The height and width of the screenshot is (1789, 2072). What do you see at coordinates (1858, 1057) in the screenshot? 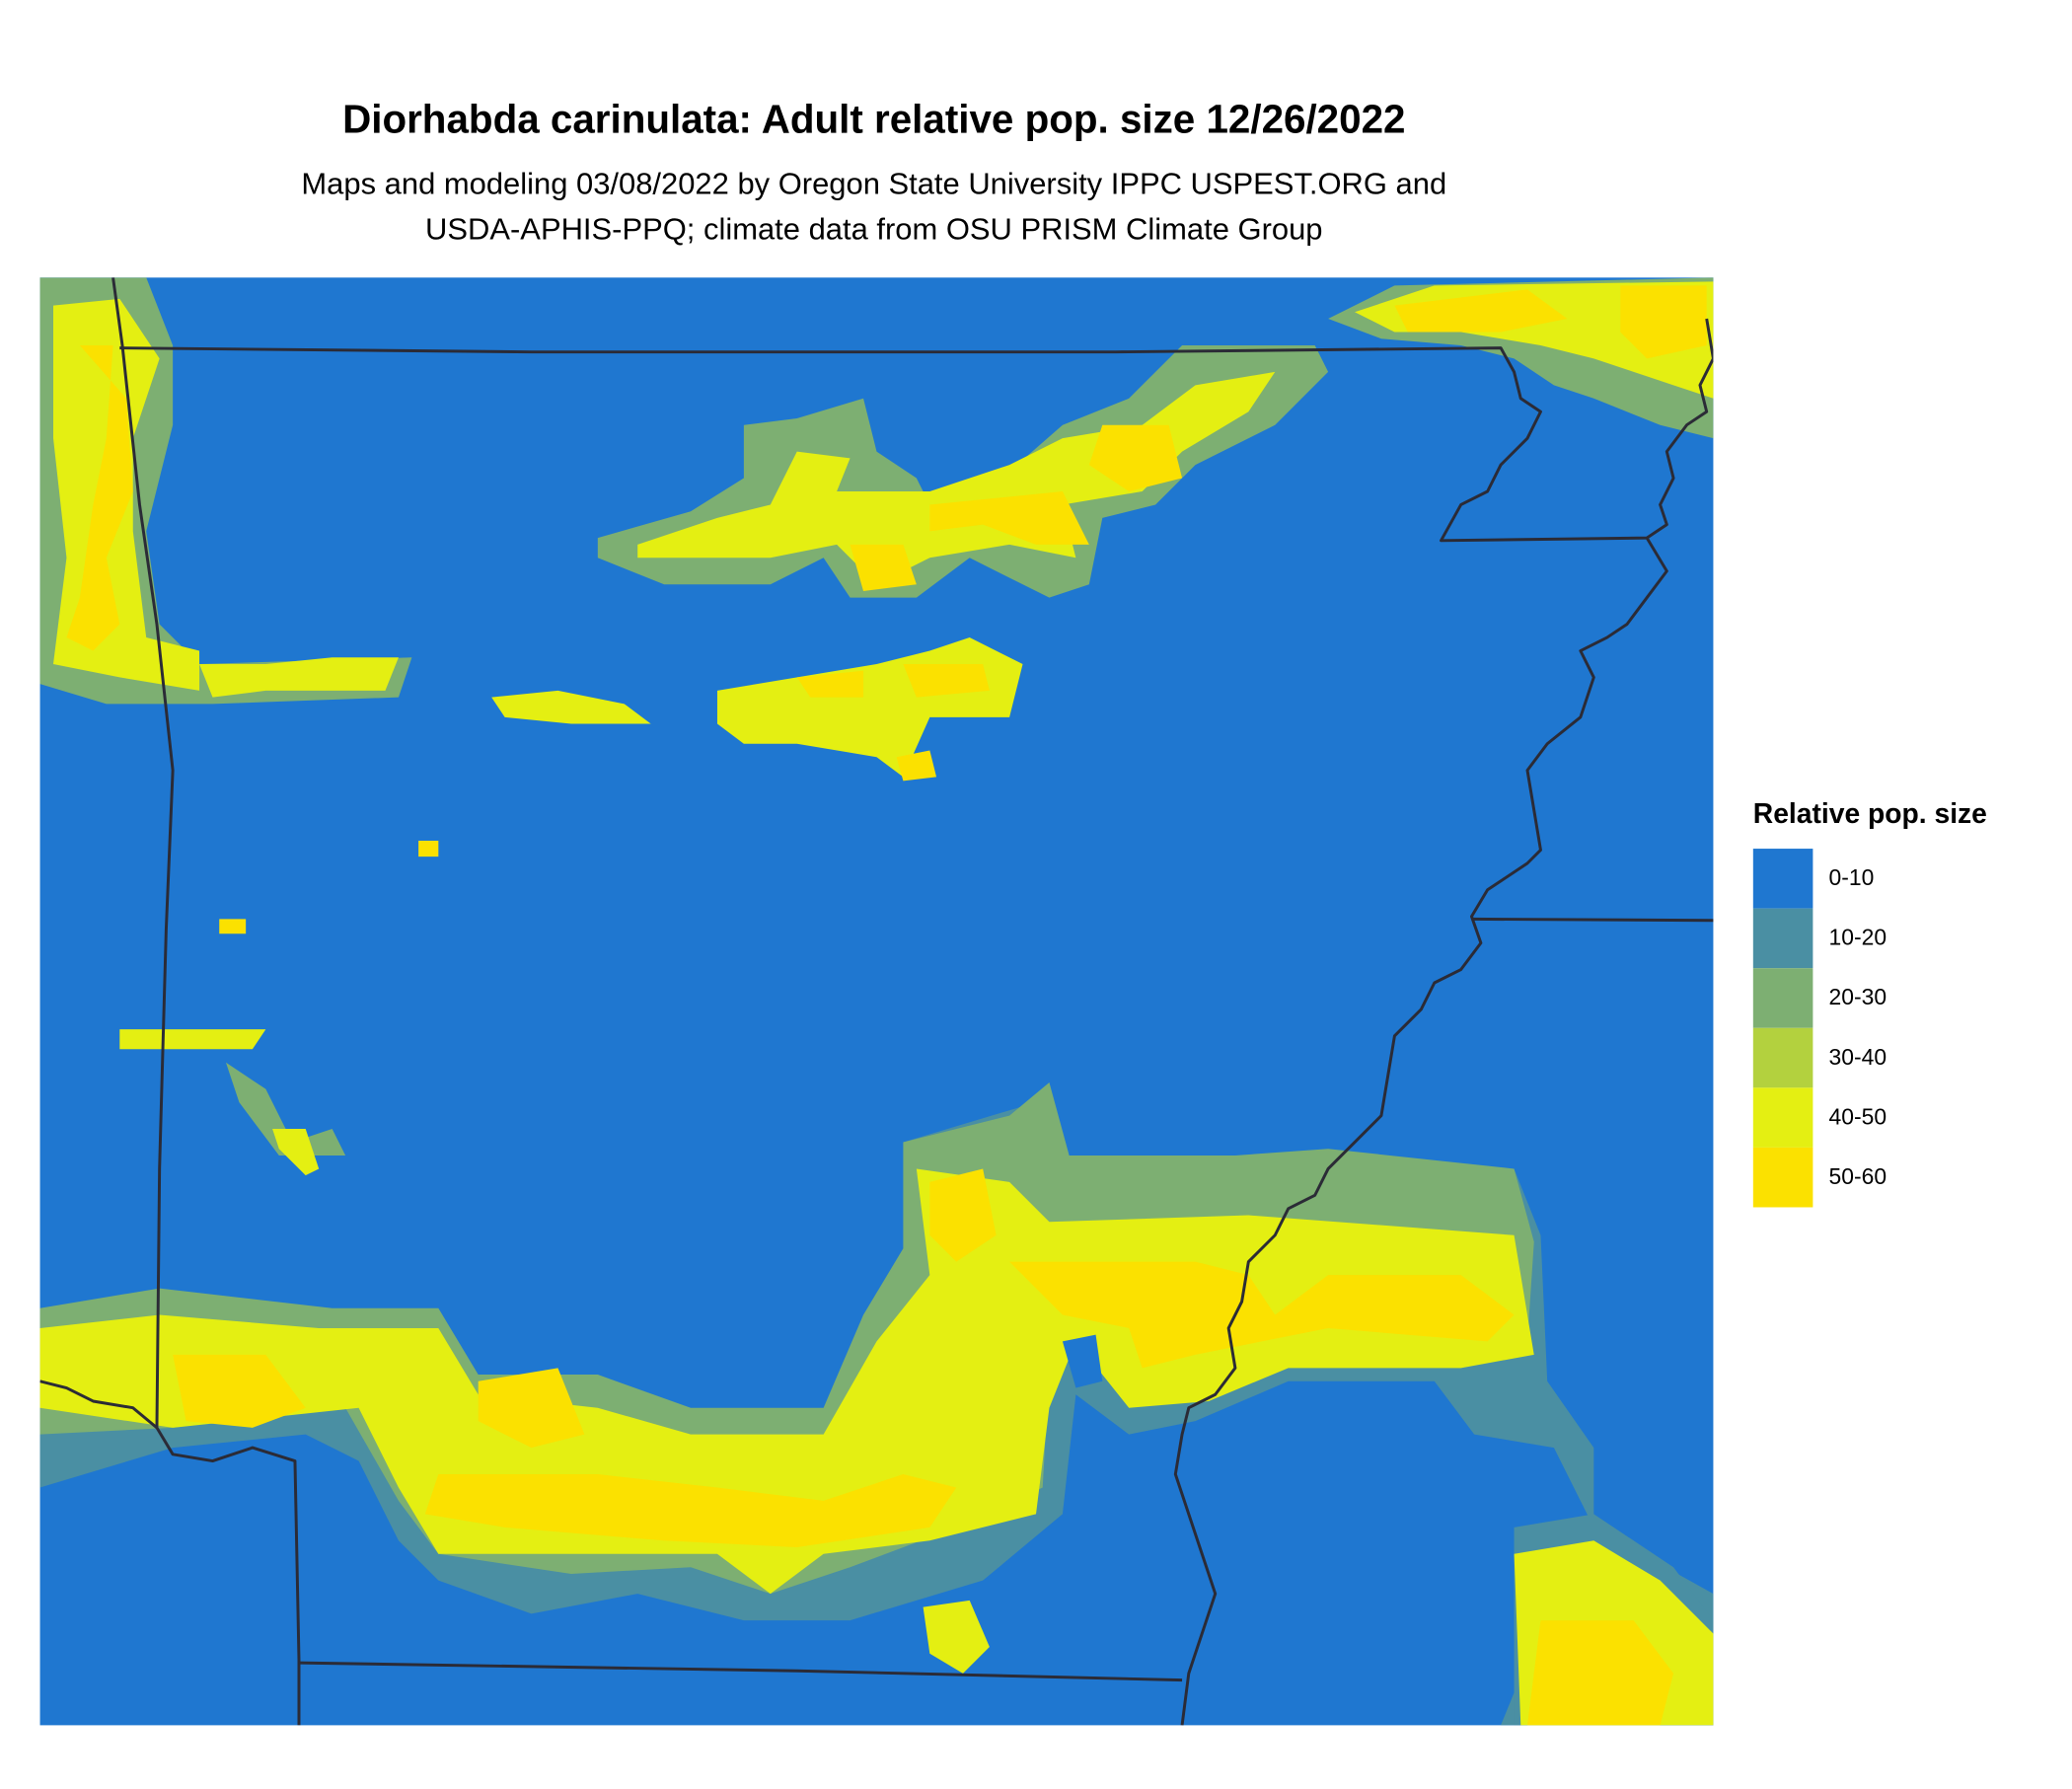
I see `legend-label: 30-40` at bounding box center [1858, 1057].